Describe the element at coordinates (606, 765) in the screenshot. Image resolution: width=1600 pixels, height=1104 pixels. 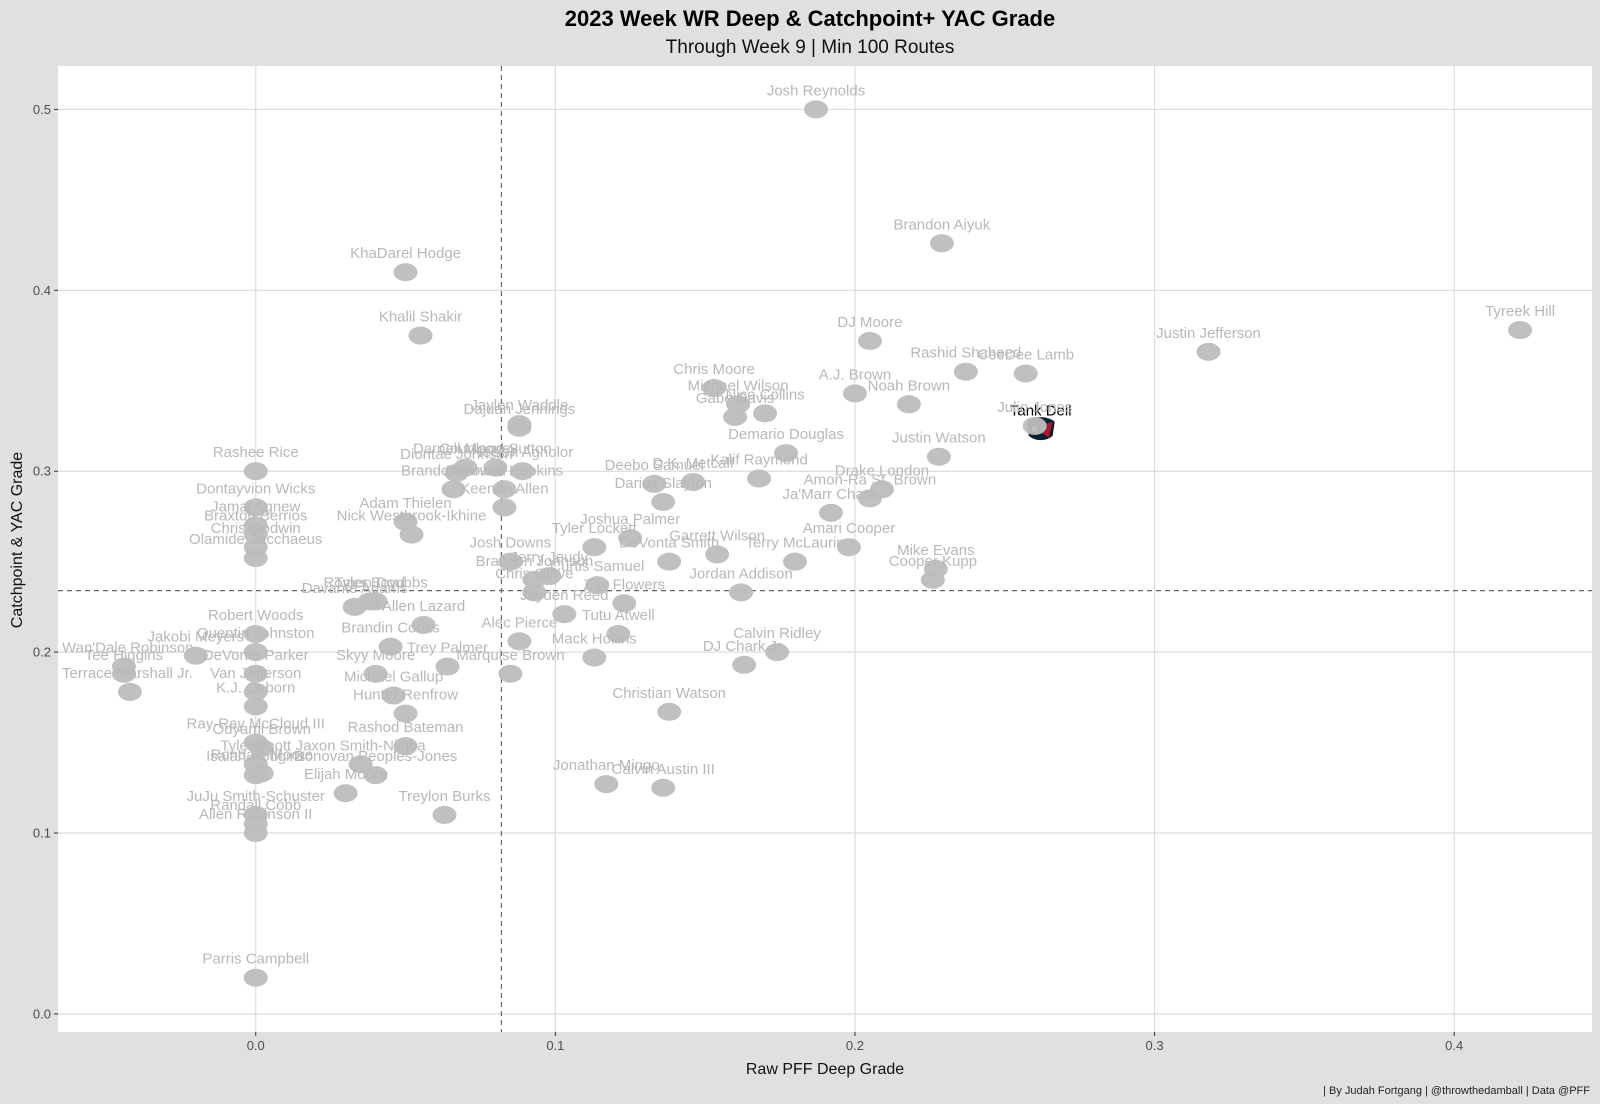
I see `point-label: Jonathan Mingo` at that location.